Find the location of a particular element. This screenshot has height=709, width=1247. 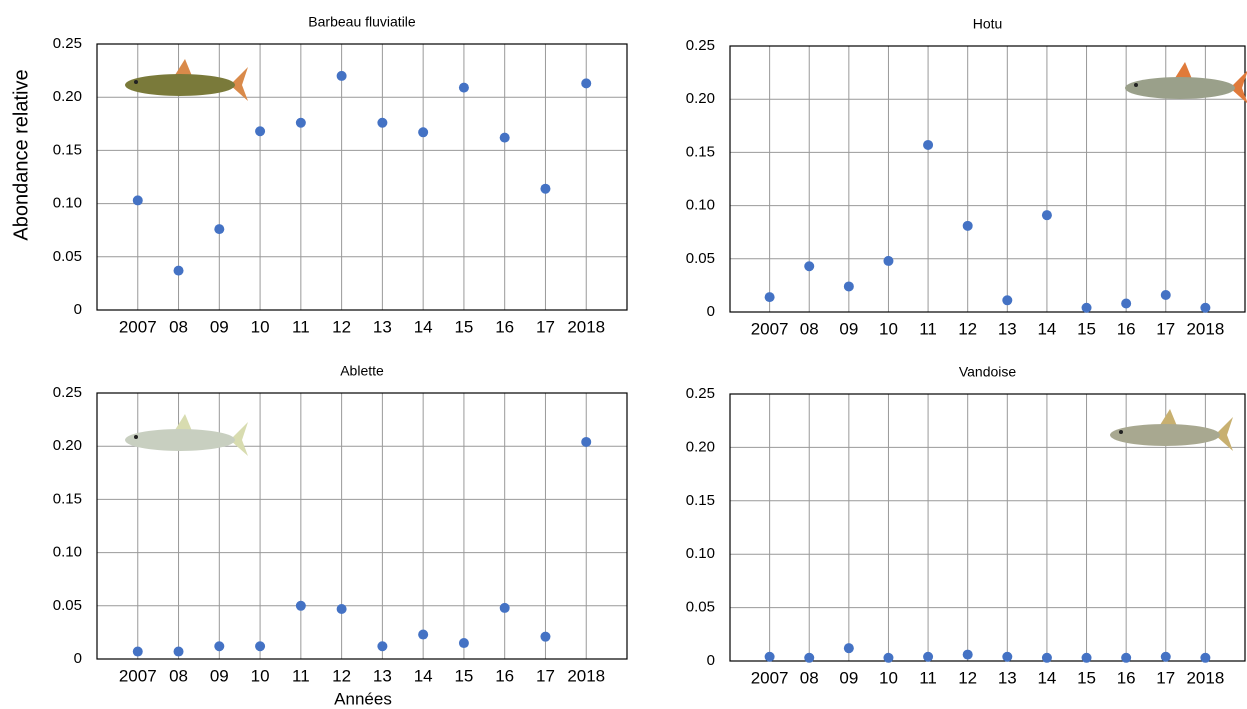

x-tick-label: 15 is located at coordinates (463, 326).